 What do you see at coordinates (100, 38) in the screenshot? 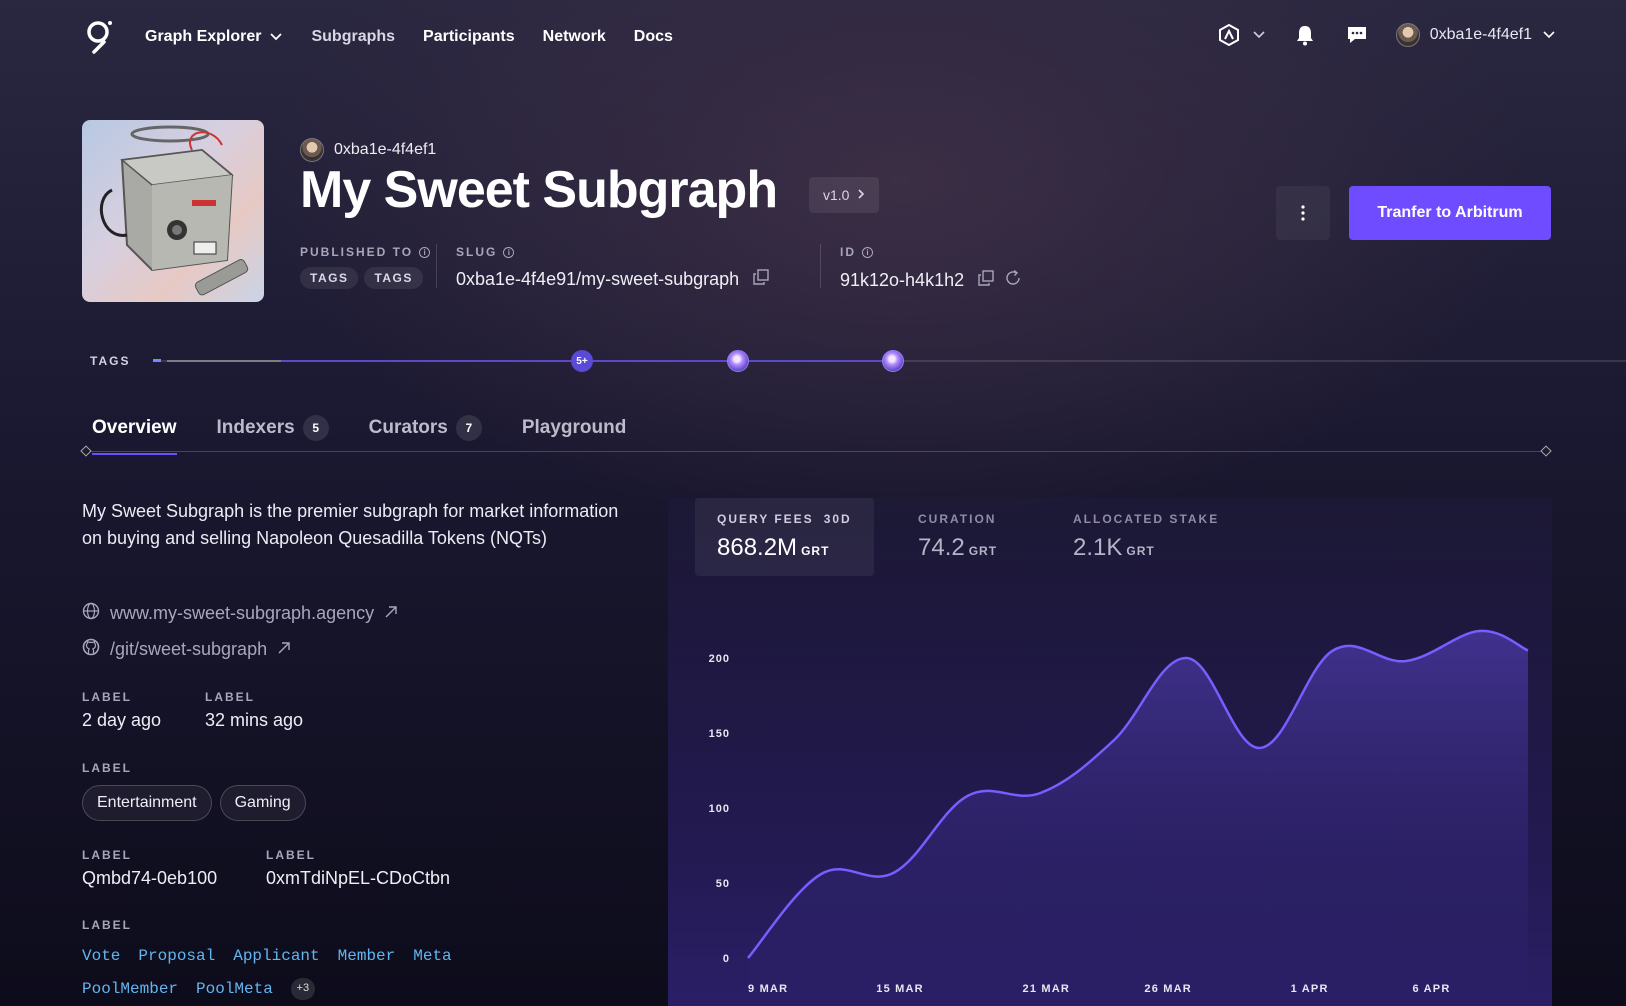
I see `graph-logo-icon` at bounding box center [100, 38].